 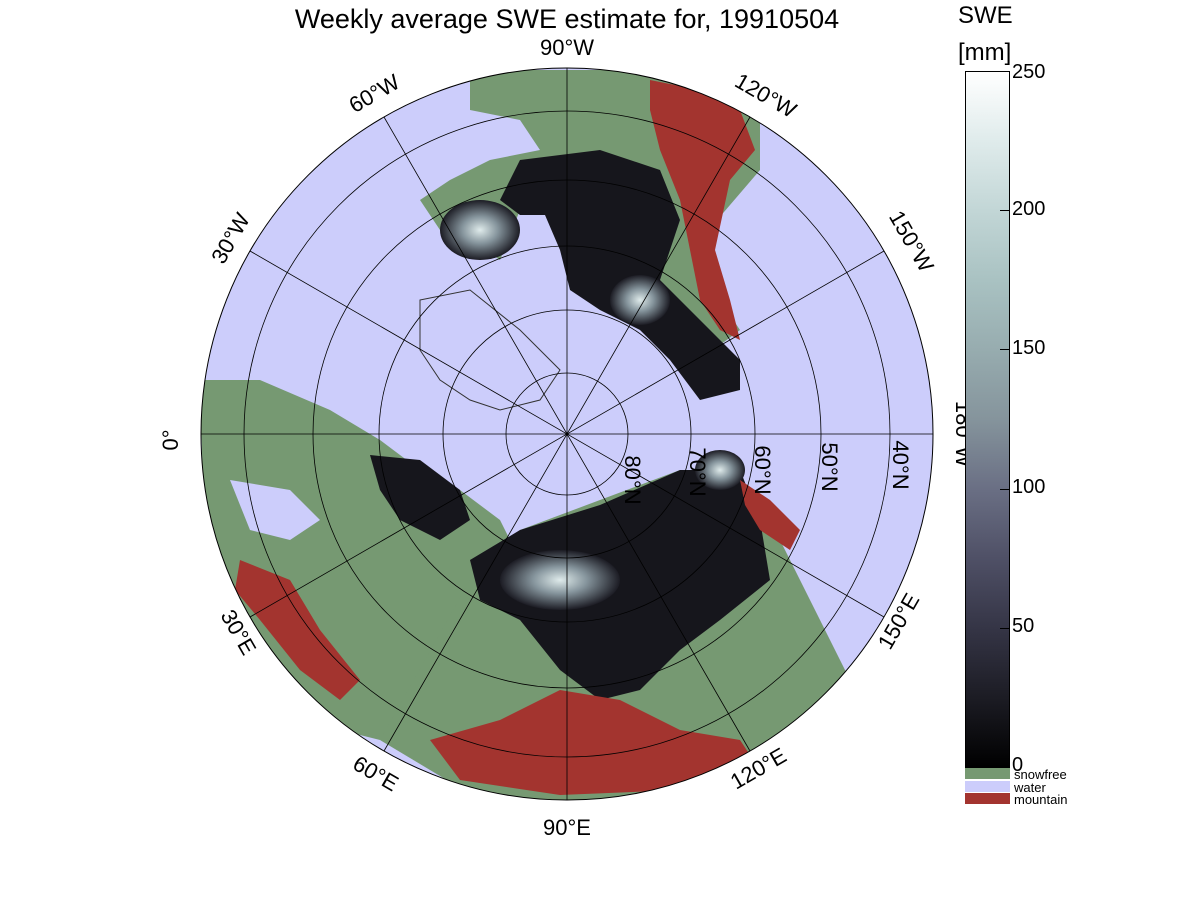 What do you see at coordinates (1023, 626) in the screenshot?
I see `colorbar-tick-50: 50` at bounding box center [1023, 626].